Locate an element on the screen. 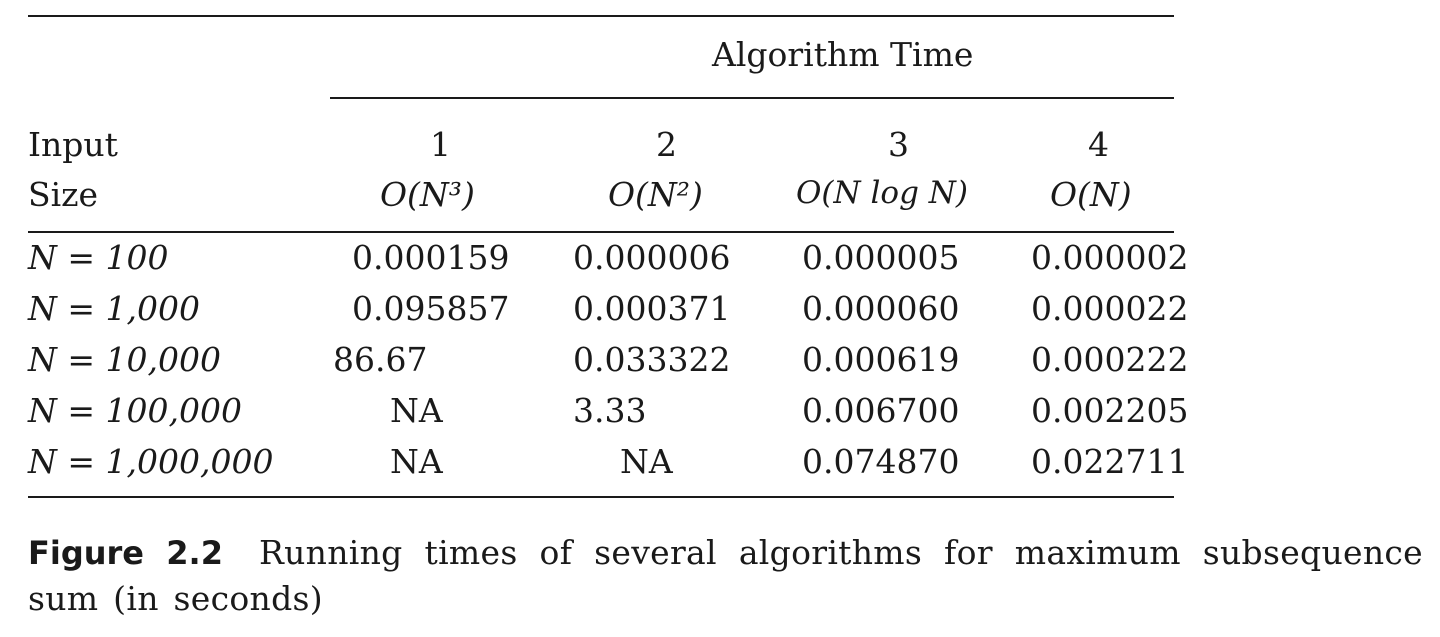  column-number-1: 1 is located at coordinates (440, 144).